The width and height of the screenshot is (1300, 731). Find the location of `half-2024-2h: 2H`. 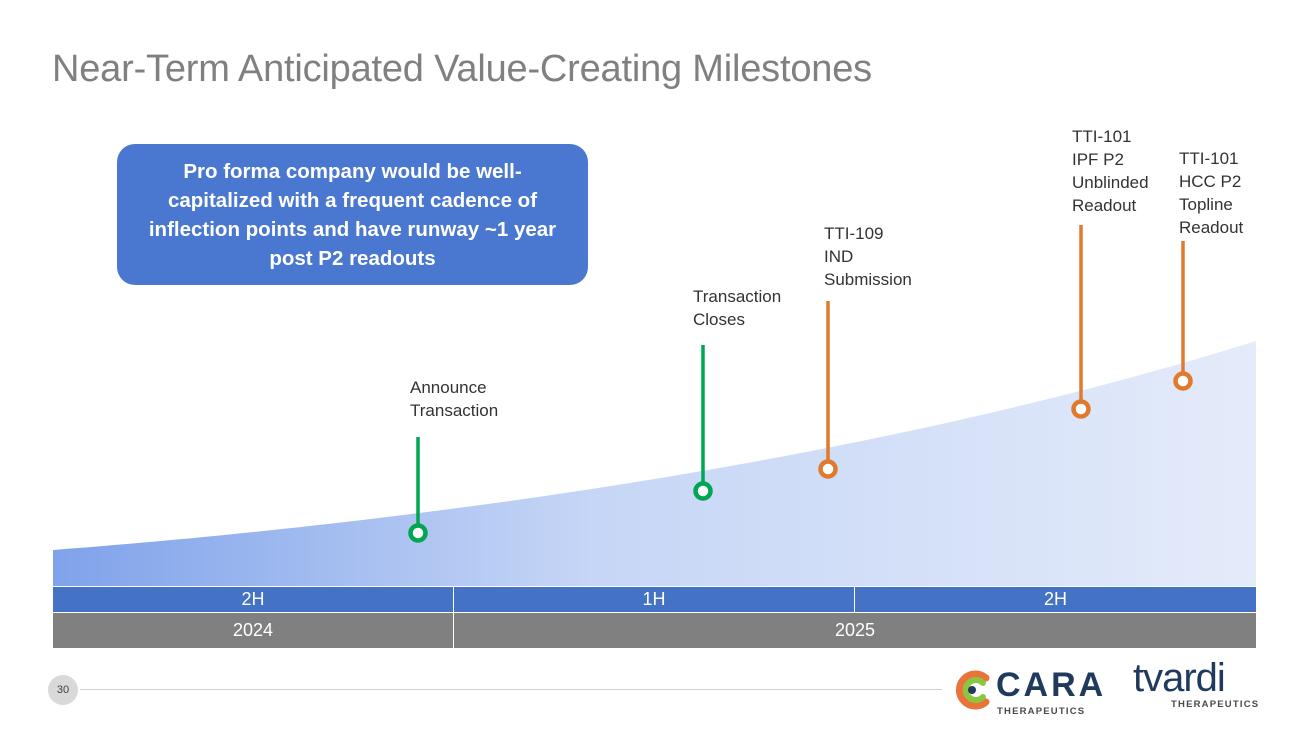

half-2024-2h: 2H is located at coordinates (253, 599).